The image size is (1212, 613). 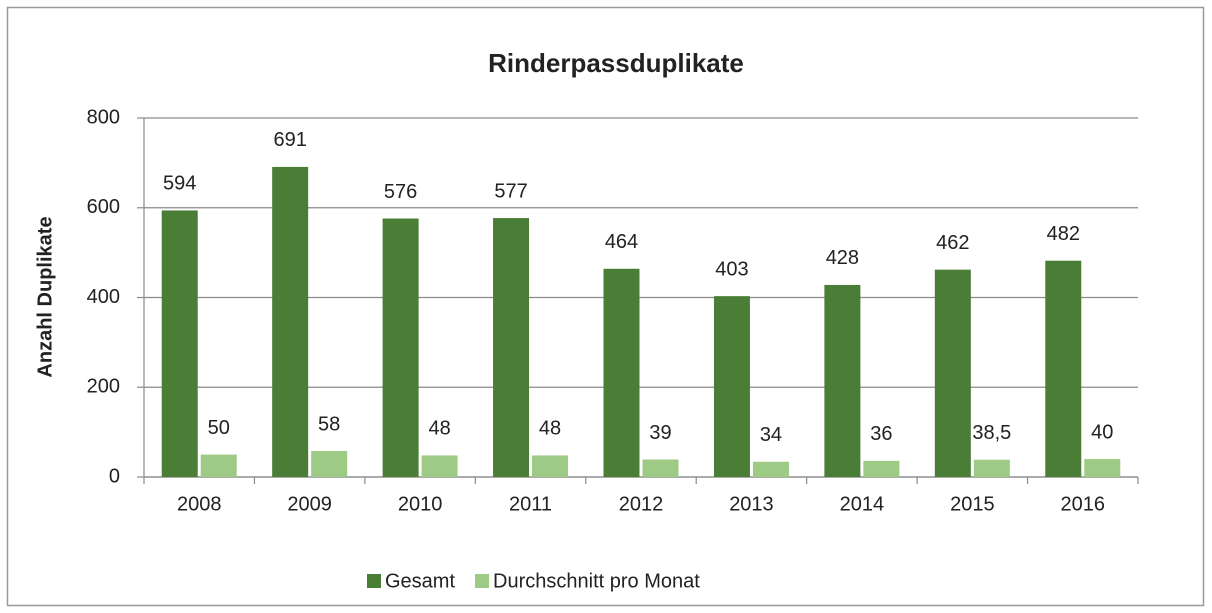 I want to click on x-tick-label: 2015, so click(x=972, y=504).